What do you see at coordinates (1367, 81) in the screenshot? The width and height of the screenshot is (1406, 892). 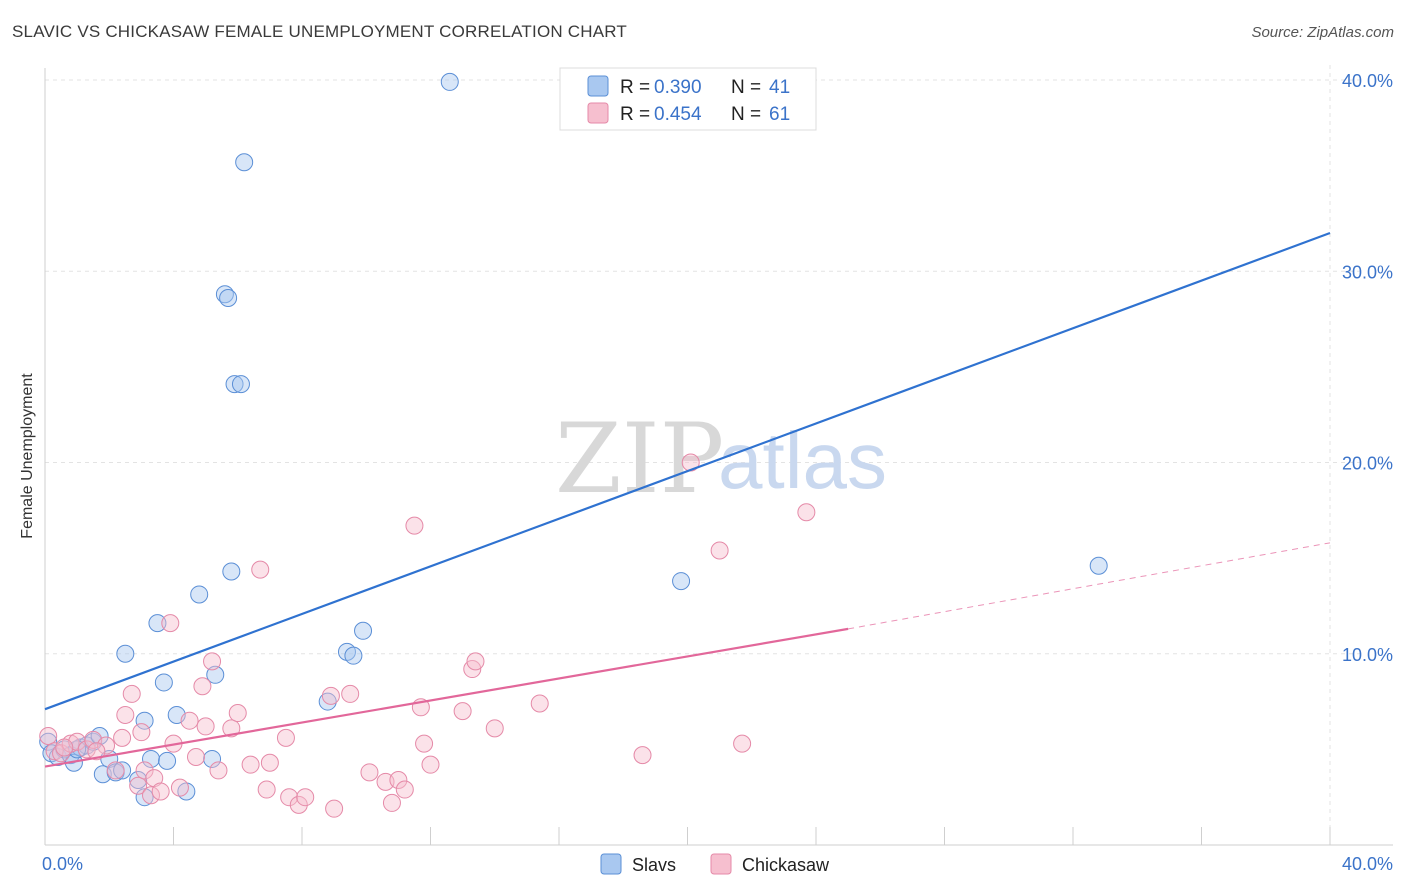 I see `y-tick-label: 40.0%` at bounding box center [1367, 81].